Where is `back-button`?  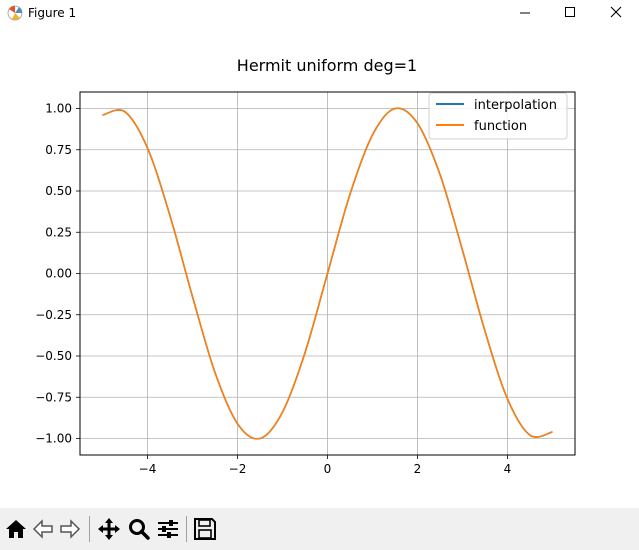
back-button is located at coordinates (43, 529).